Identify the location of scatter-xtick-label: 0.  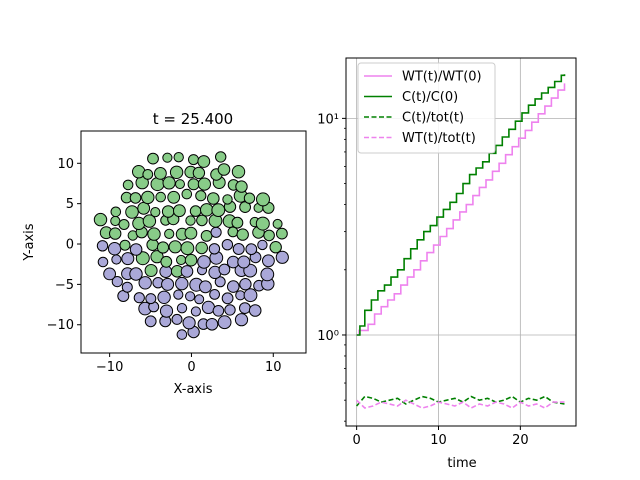
(191, 367).